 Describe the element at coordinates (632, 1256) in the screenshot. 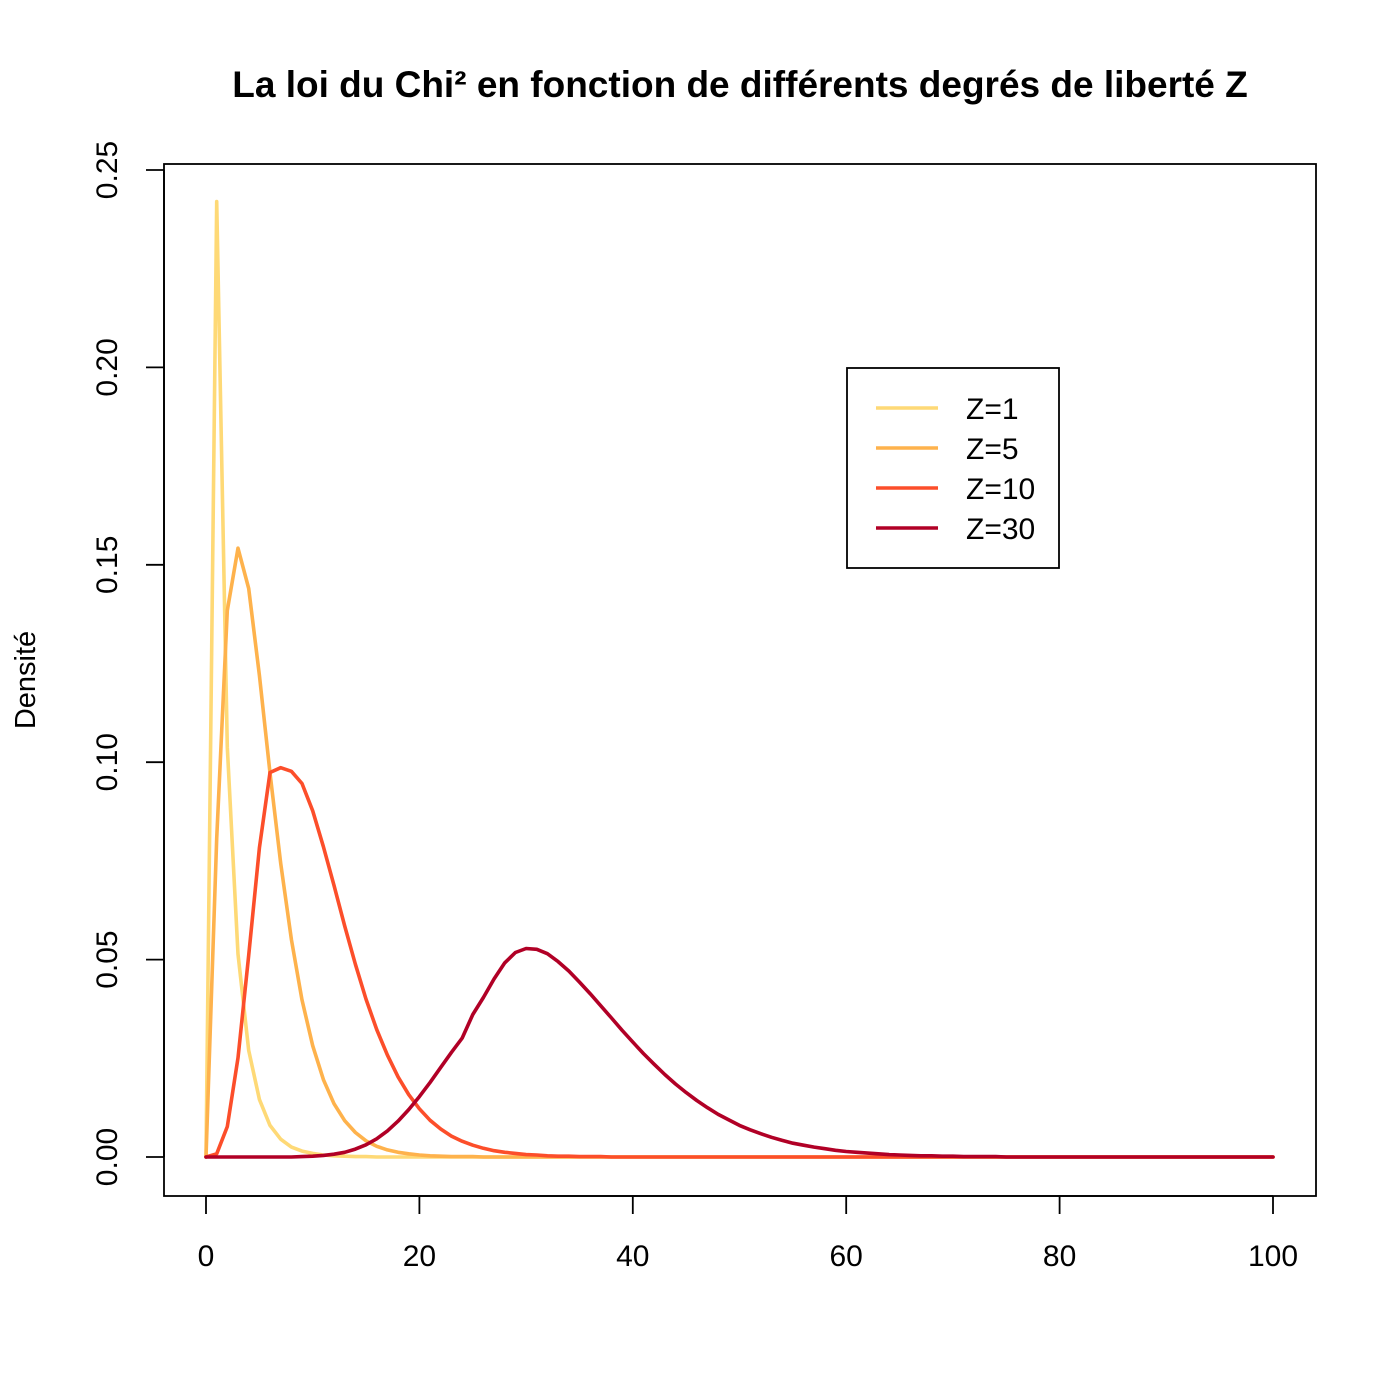

I see `x-tick-label: 40` at that location.